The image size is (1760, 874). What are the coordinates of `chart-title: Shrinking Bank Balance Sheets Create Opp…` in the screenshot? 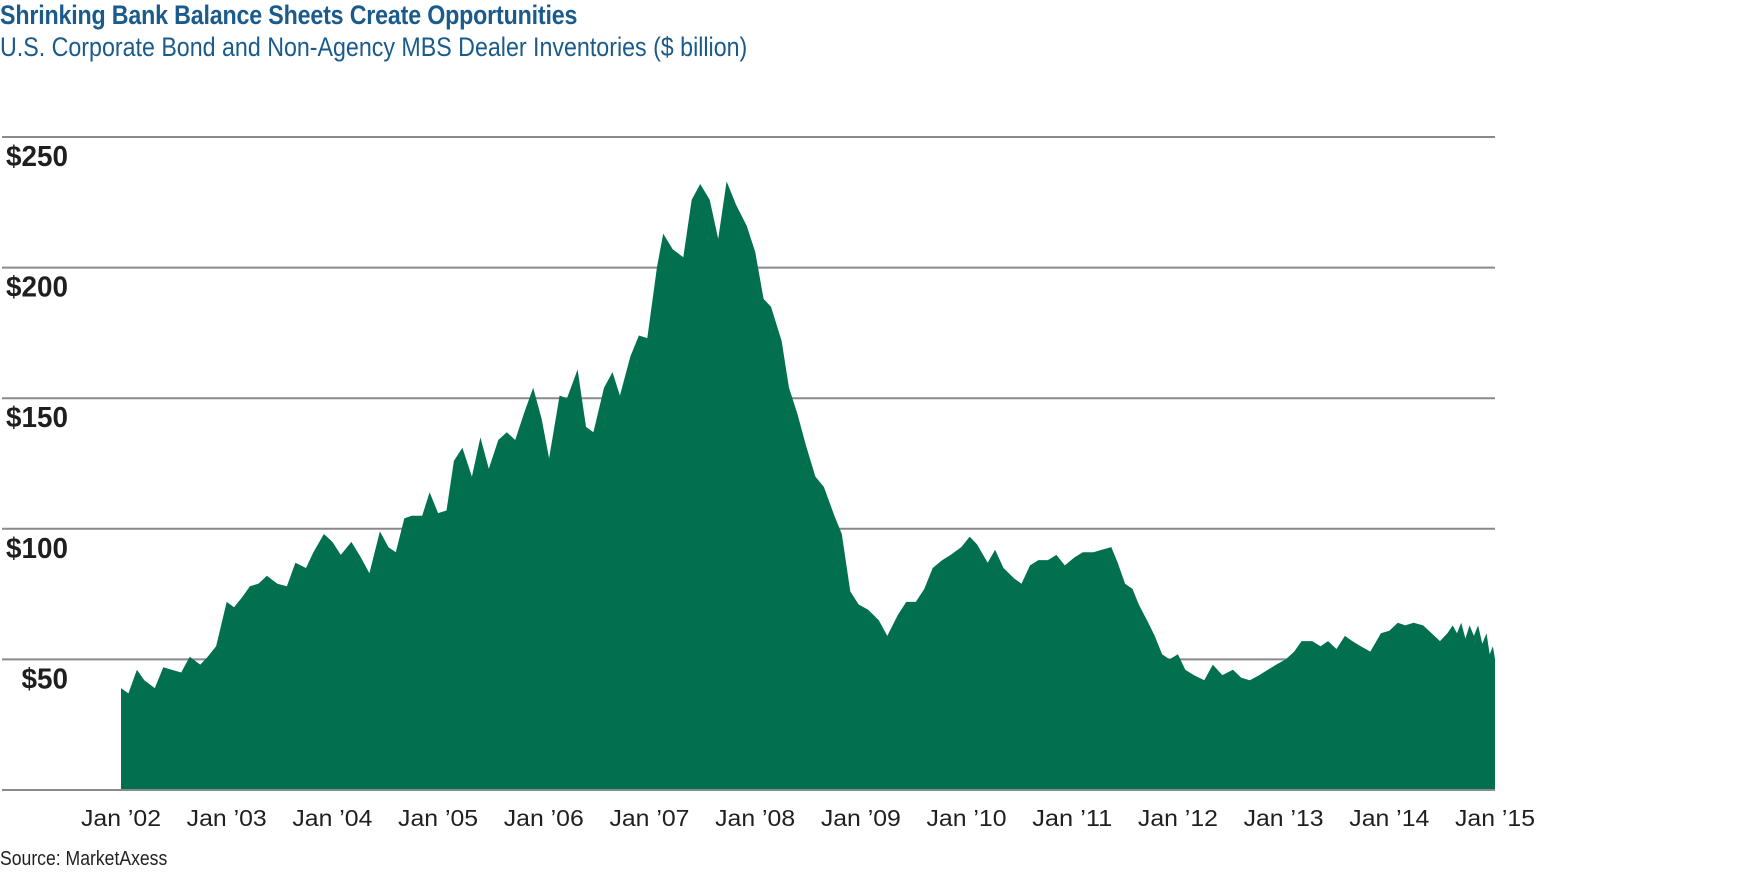 It's located at (289, 15).